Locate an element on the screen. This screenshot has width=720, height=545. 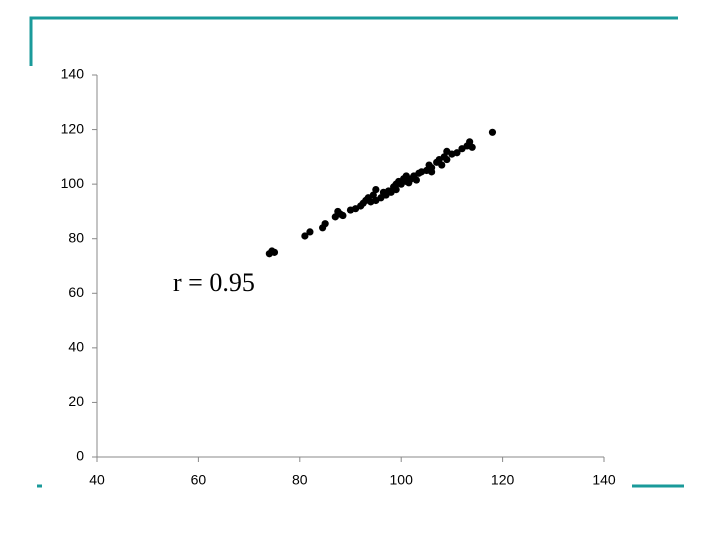
annotation: r = 0.95 is located at coordinates (214, 282).